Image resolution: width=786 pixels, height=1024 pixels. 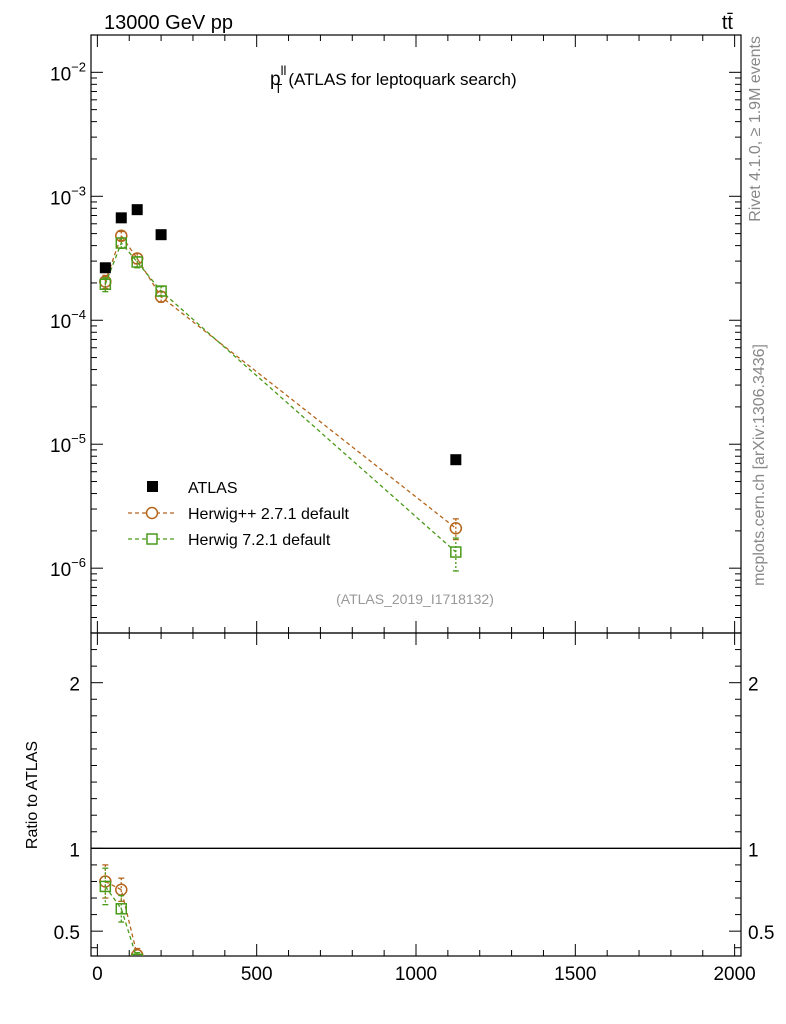 I want to click on ratio-data-layer, so click(x=121, y=910).